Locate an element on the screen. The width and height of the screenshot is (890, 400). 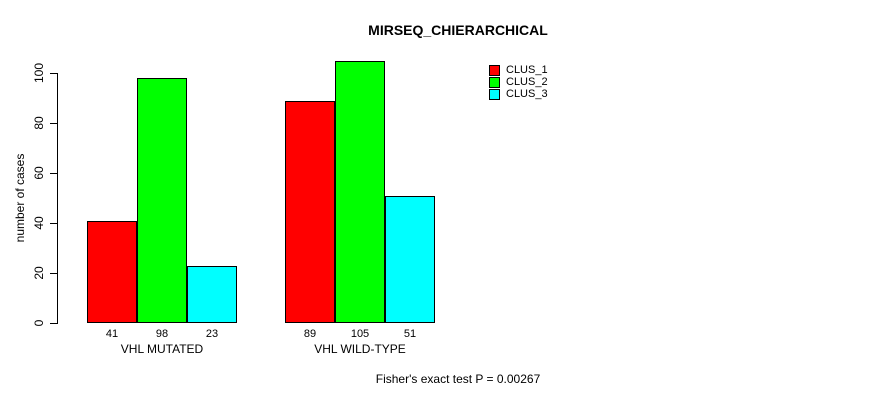
y-axis-line is located at coordinates (57, 198).